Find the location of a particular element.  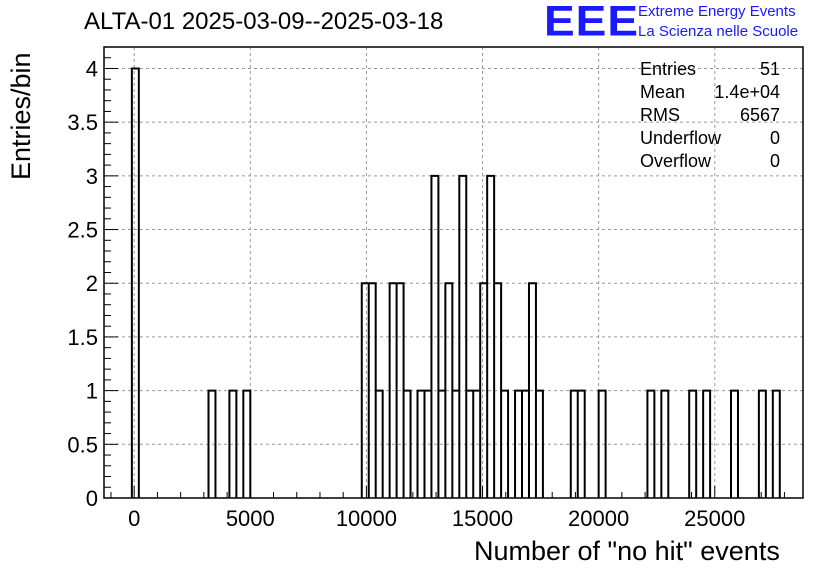

chart-title: ALTA-01 2025-03-09--2025-03-18 is located at coordinates (264, 21).